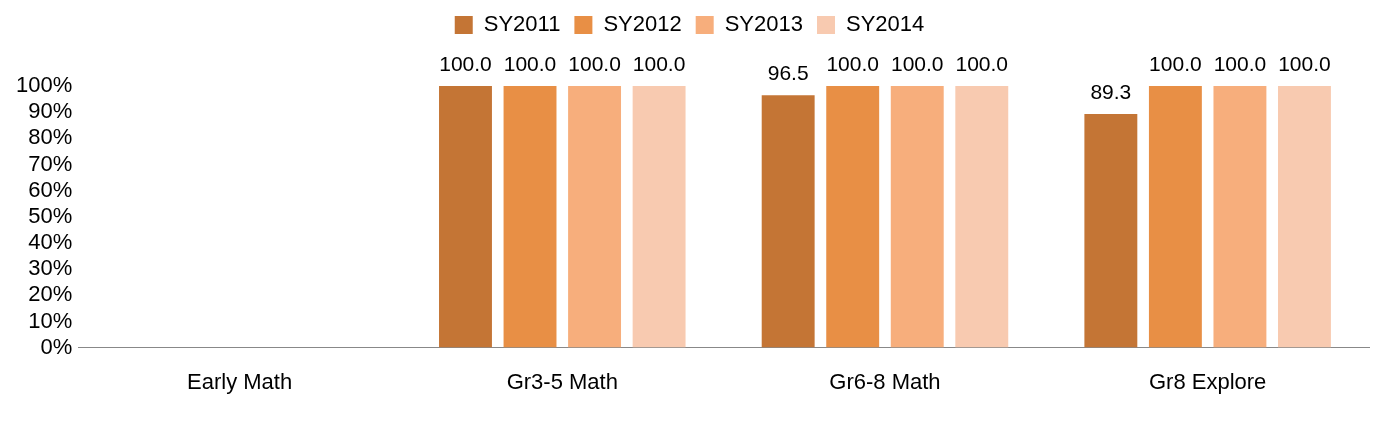  What do you see at coordinates (50, 242) in the screenshot?
I see `y-tick-label: 40%` at bounding box center [50, 242].